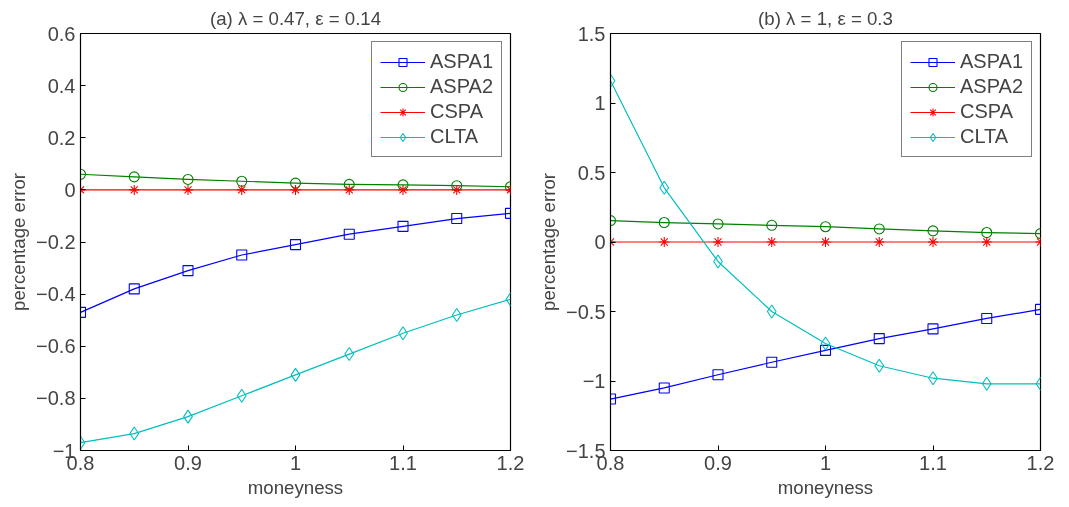 The width and height of the screenshot is (1069, 507). I want to click on y-tick-label: −0.4, so click(56, 294).